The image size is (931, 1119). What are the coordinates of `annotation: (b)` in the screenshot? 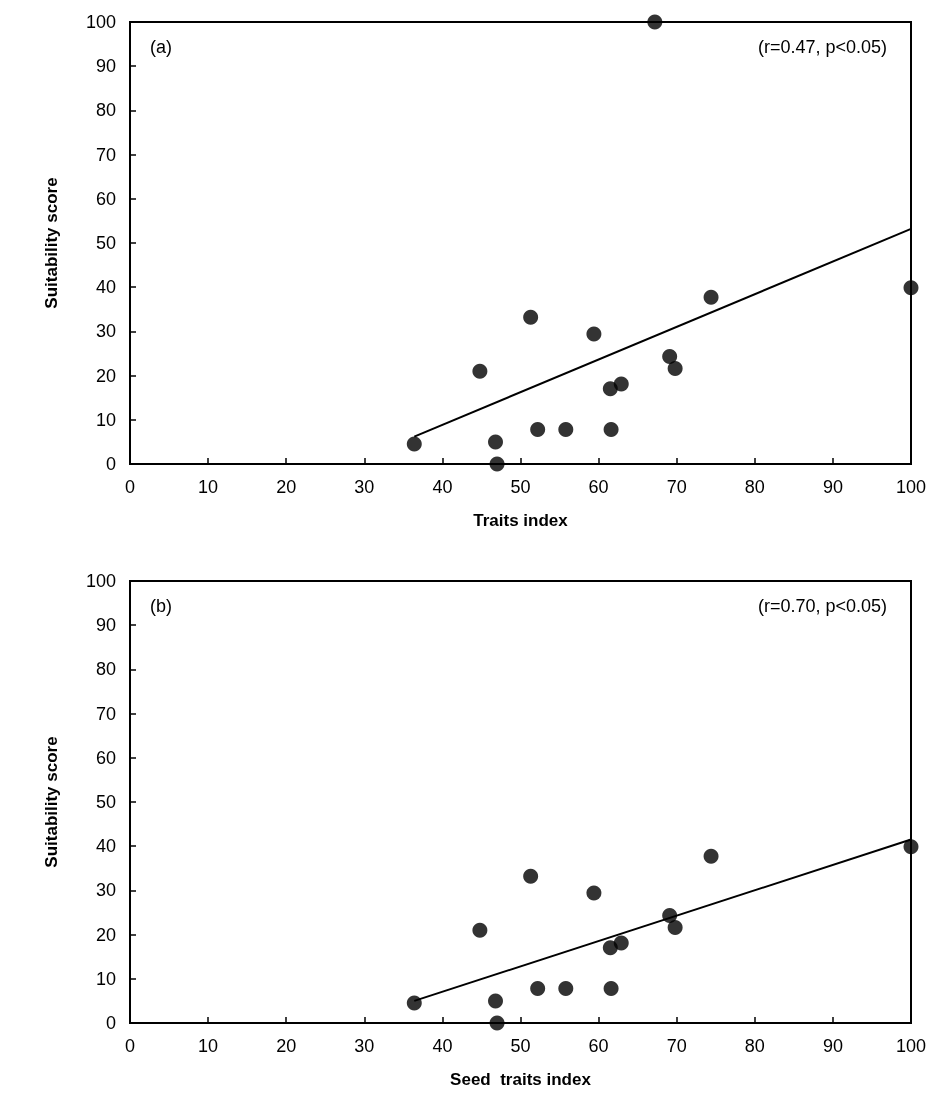 It's located at (161, 606).